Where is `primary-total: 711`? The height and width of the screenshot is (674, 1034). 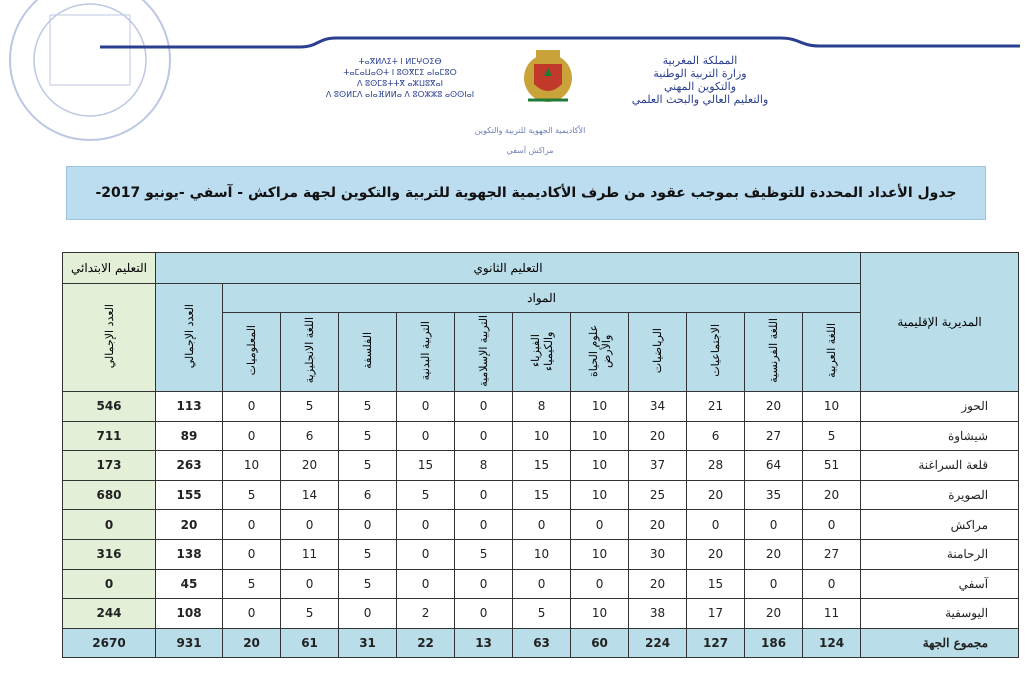 primary-total: 711 is located at coordinates (109, 436).